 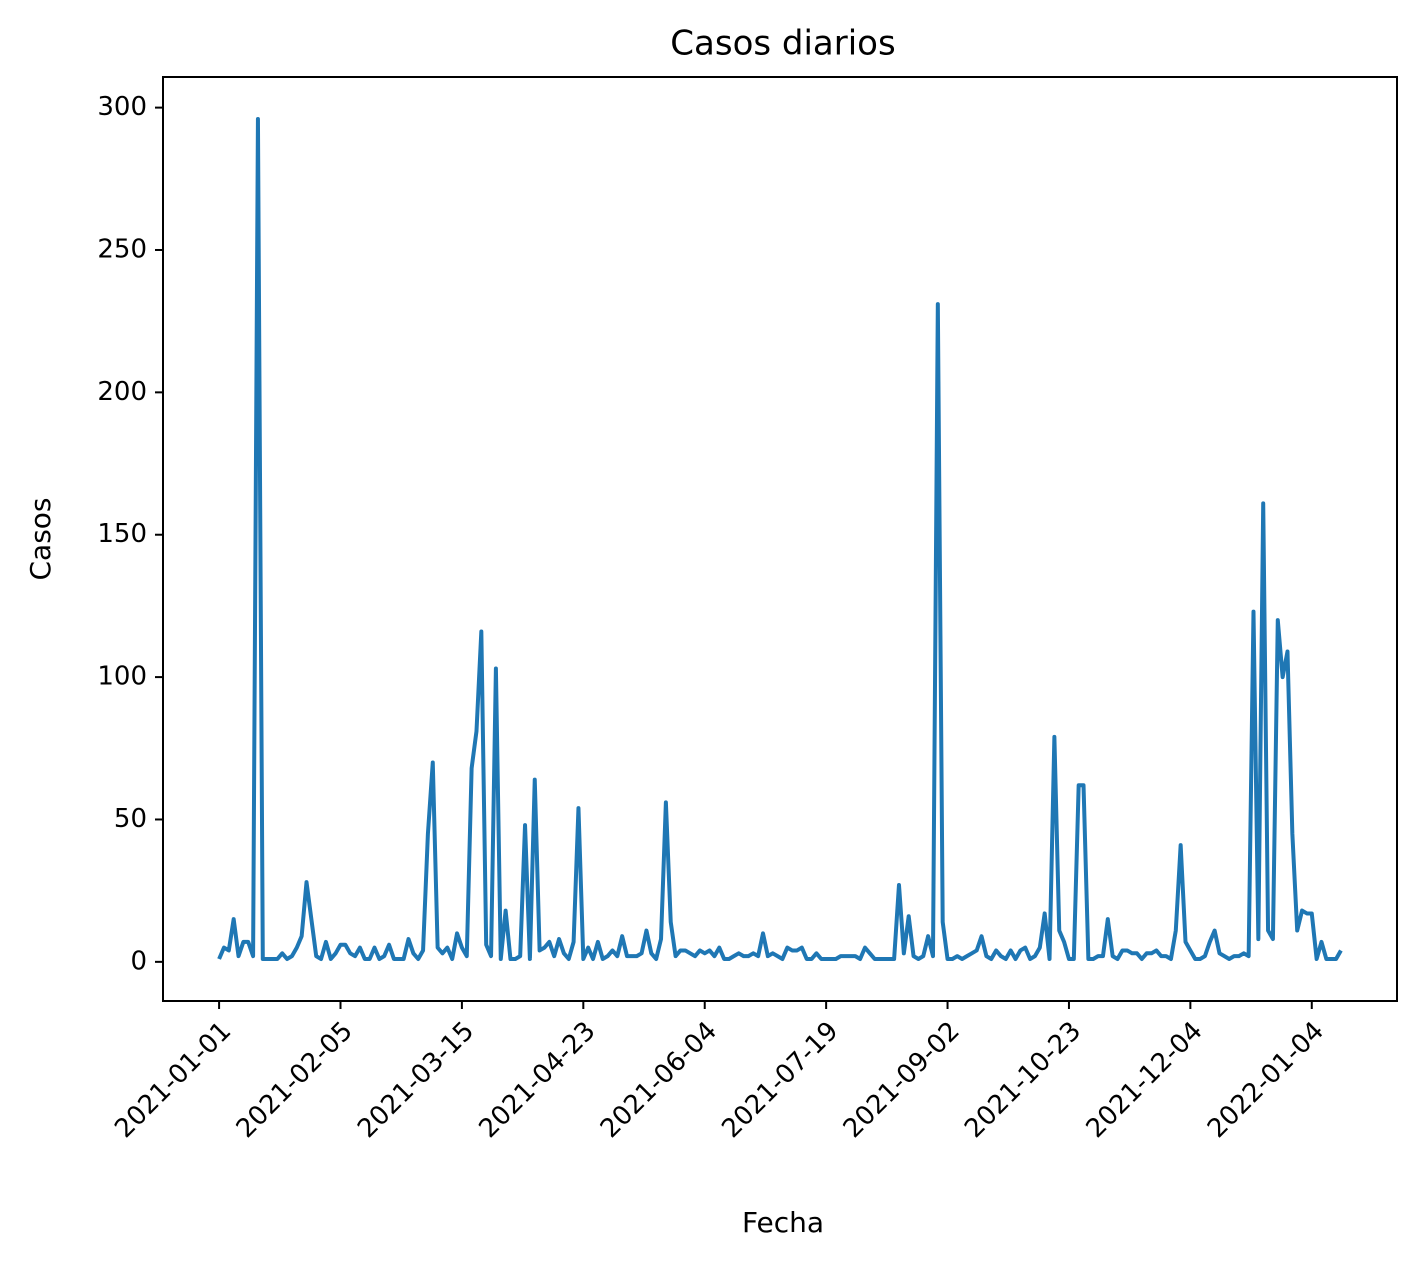 What do you see at coordinates (783, 1222) in the screenshot?
I see `x-axis-label: Fecha` at bounding box center [783, 1222].